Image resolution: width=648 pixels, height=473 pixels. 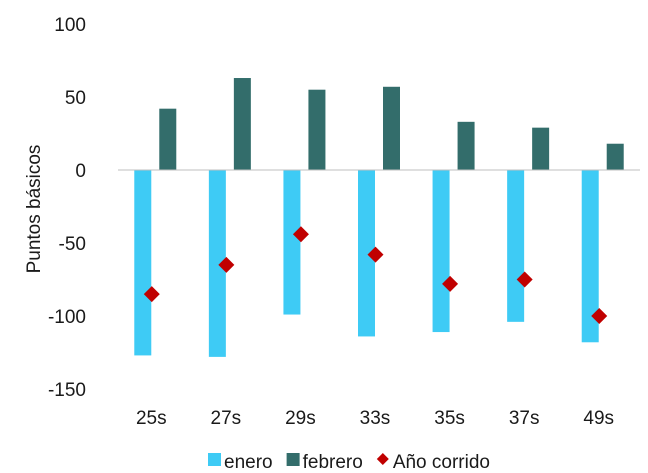 What do you see at coordinates (143, 263) in the screenshot?
I see `bar-enero-25s` at bounding box center [143, 263].